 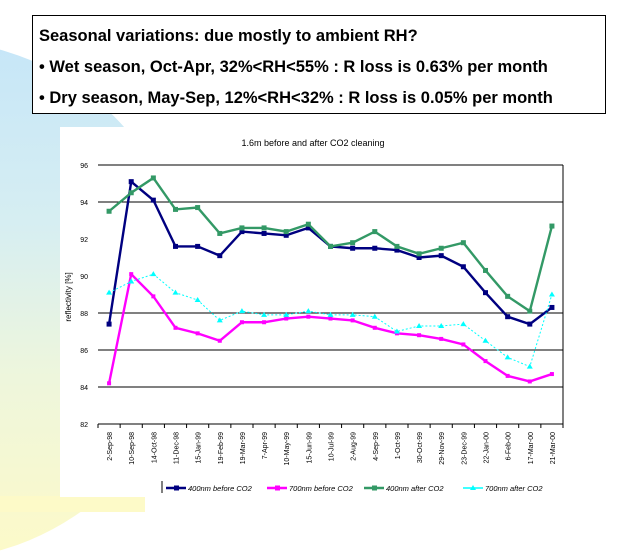 I want to click on y-axis-ticks: 82 84 86 88 90 92 94 96, so click(x=84, y=296).